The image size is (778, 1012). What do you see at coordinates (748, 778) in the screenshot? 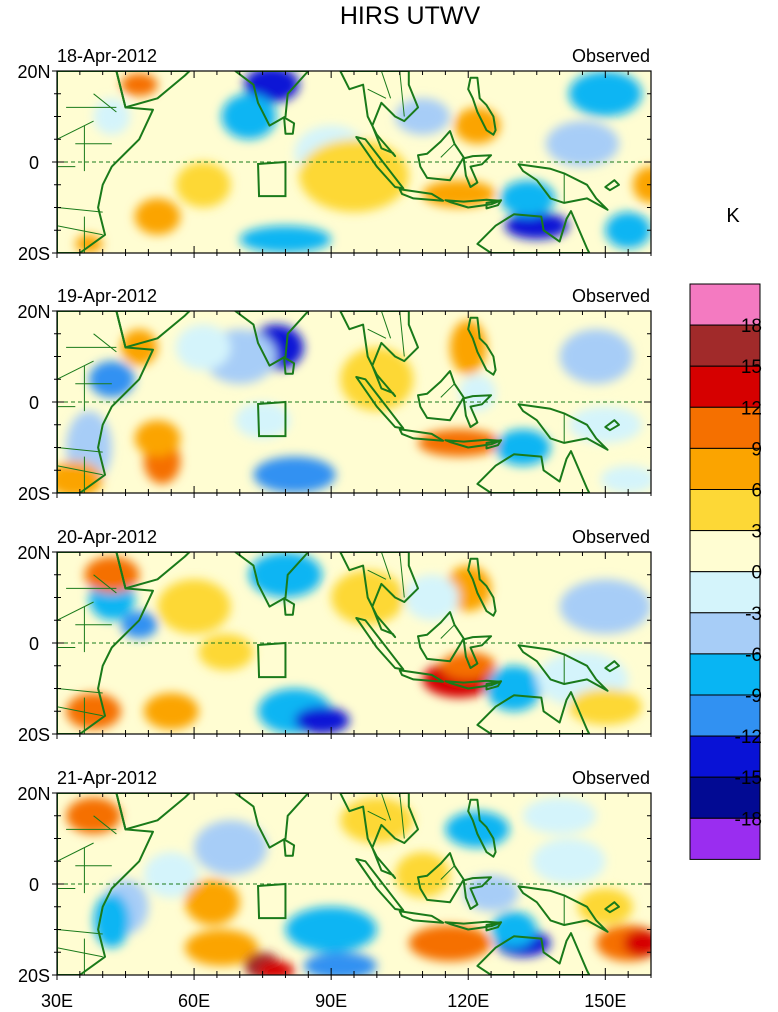
I see `colorbar-level-label: -15` at bounding box center [748, 778].